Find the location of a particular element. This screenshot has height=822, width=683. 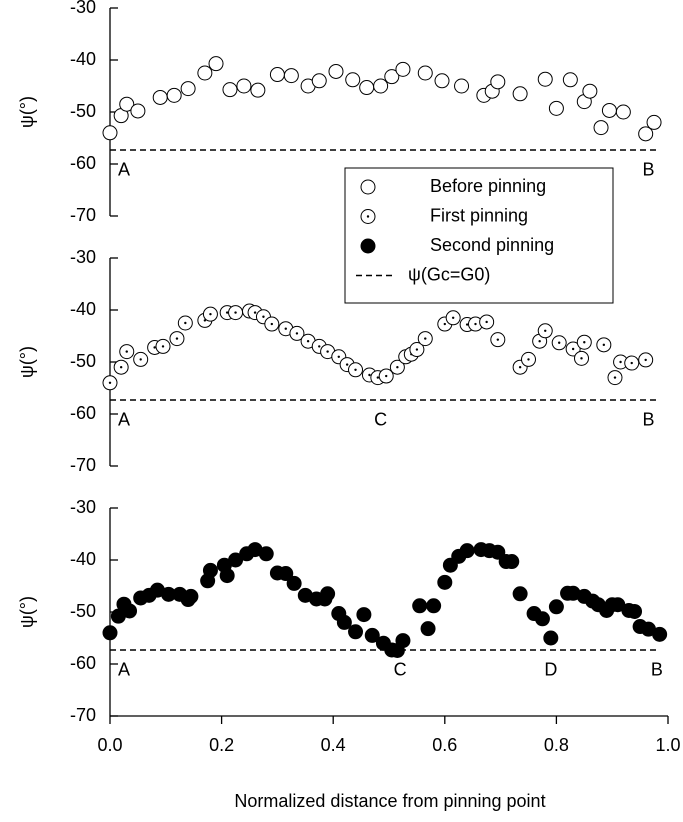

legend-label: Before pinning is located at coordinates (488, 186).